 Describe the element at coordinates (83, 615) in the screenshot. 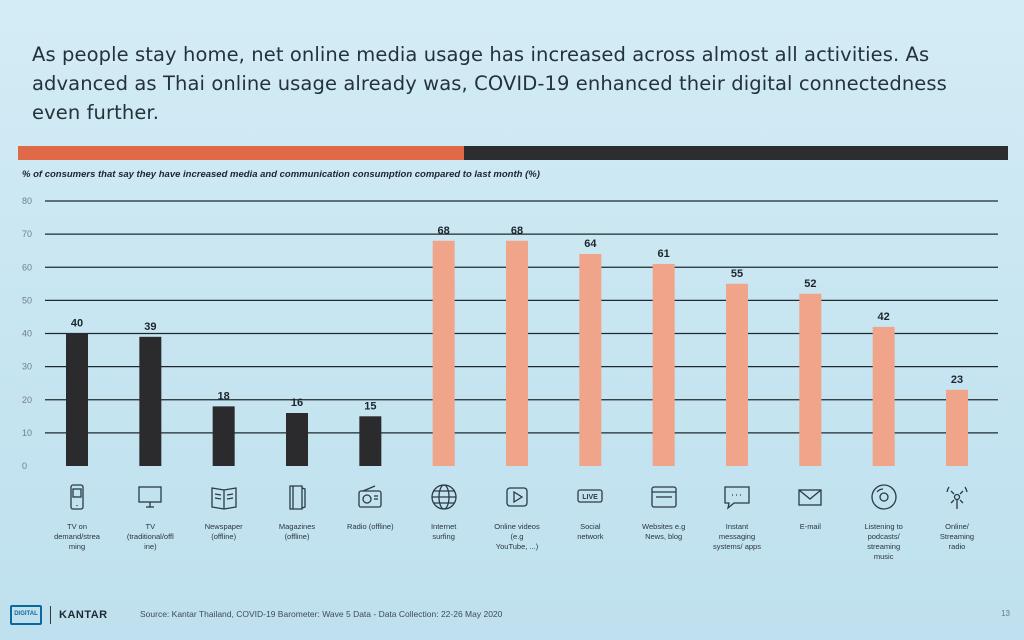

I see `kantar-brand: KANTAR` at that location.